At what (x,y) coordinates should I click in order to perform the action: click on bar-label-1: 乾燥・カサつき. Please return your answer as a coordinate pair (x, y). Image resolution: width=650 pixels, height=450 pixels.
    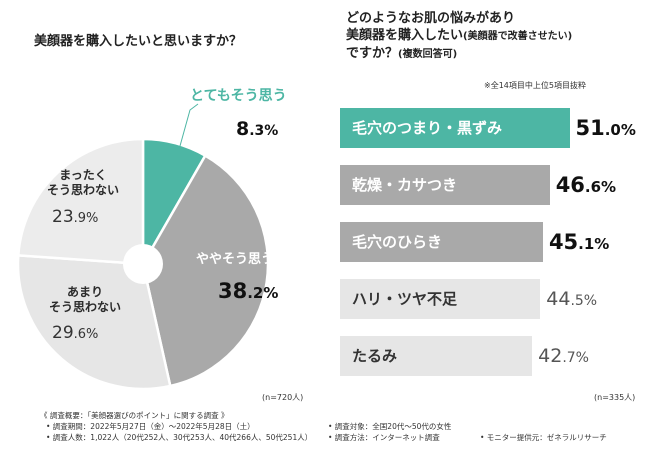
    Looking at the image, I should click on (405, 185).